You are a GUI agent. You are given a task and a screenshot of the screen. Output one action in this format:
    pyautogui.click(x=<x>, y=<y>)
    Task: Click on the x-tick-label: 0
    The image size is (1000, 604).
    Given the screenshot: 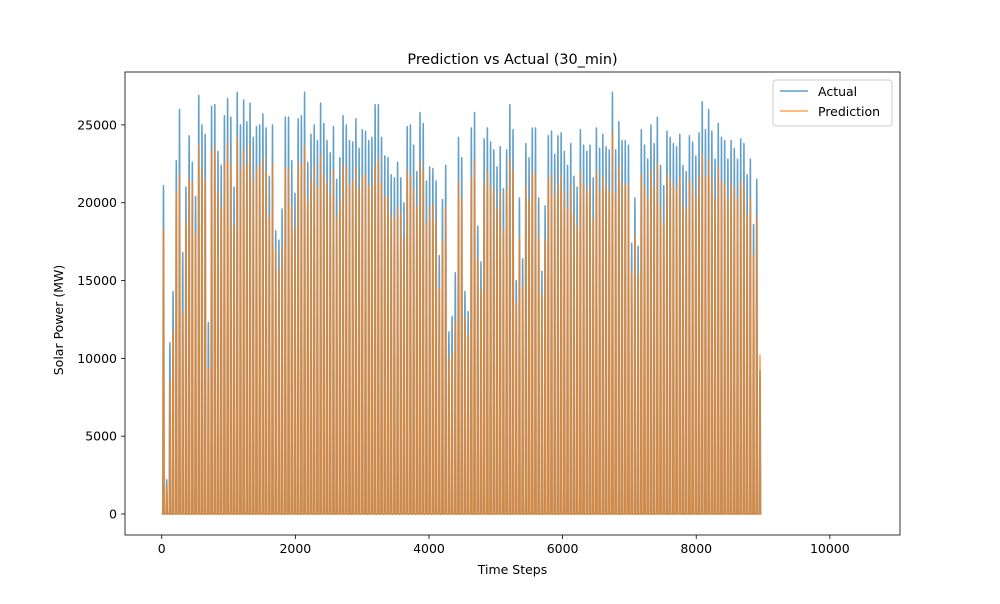 What is the action you would take?
    pyautogui.click(x=162, y=548)
    